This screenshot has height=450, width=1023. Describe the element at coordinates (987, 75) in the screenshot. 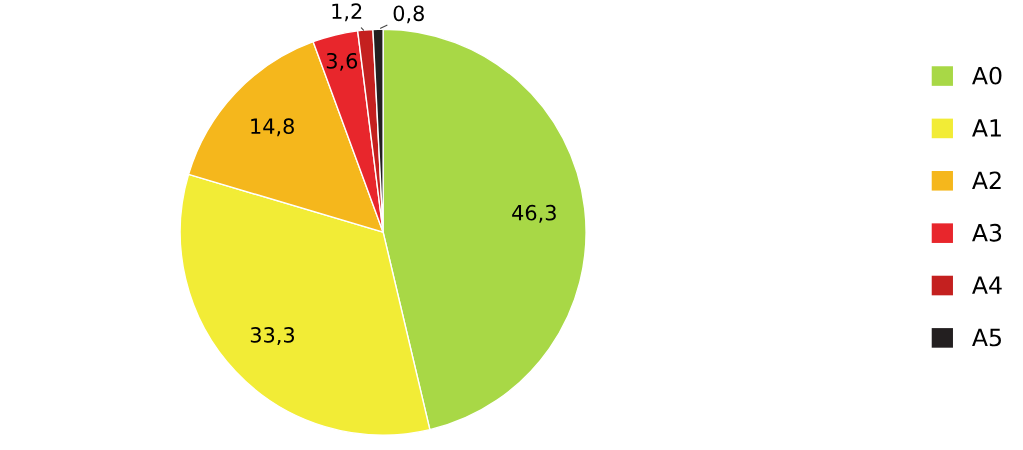

I see `legend-label: A0` at that location.